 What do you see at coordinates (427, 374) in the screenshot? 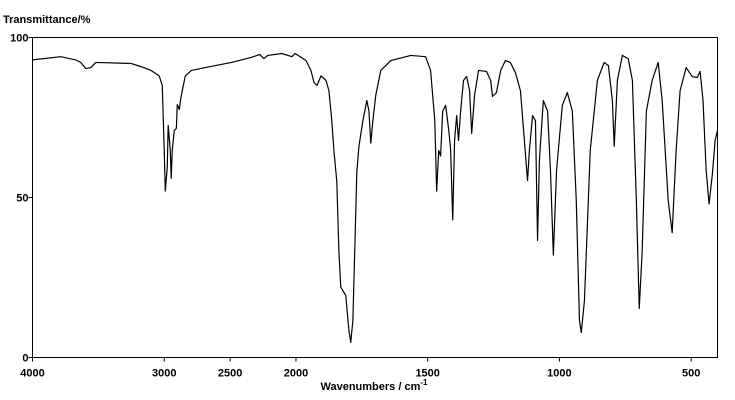
I see `x-tick-label: 1500` at bounding box center [427, 374].